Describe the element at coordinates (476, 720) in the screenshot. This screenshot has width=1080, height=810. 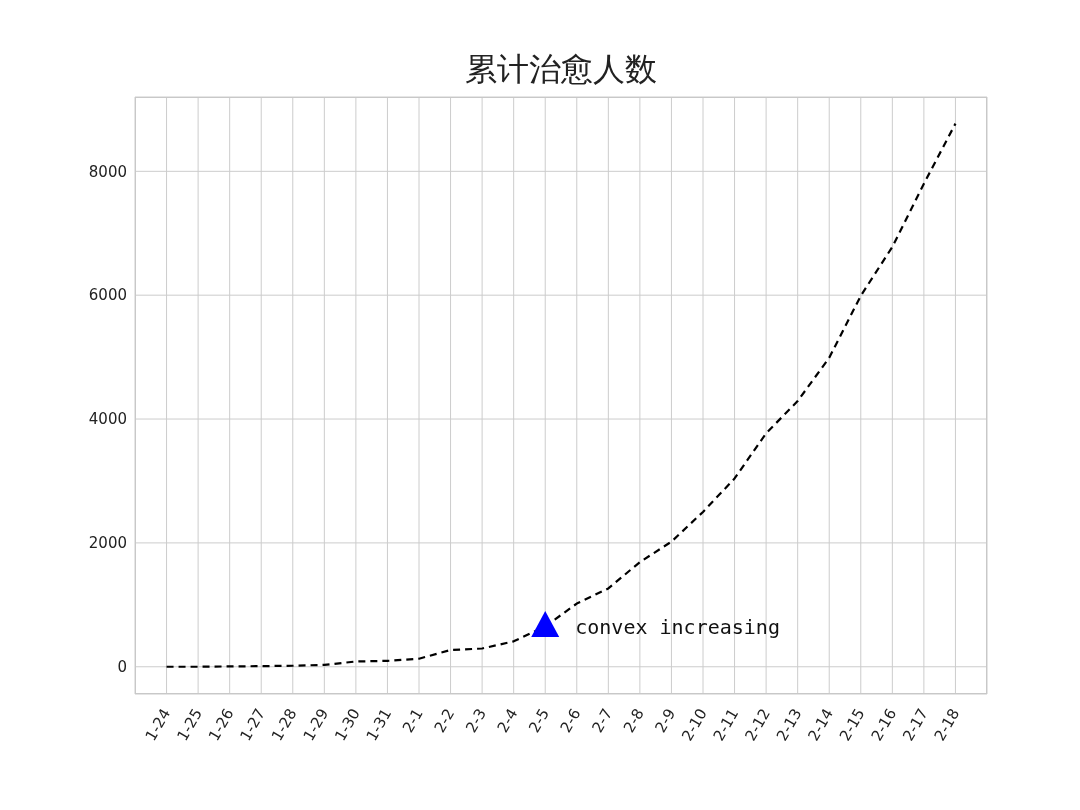
I see `x-tick-label: 2-3` at that location.